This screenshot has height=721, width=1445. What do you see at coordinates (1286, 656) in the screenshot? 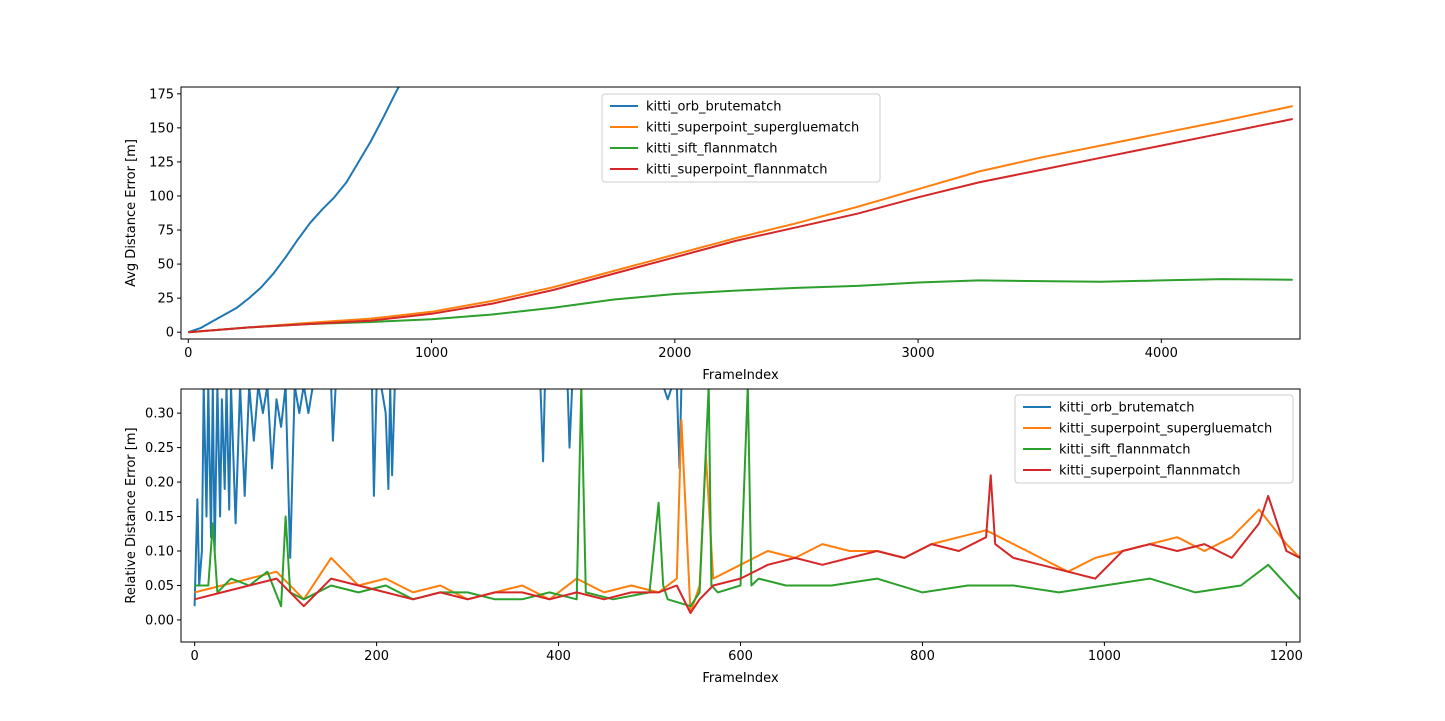
I see `x-tick-label: 1200` at bounding box center [1286, 656].